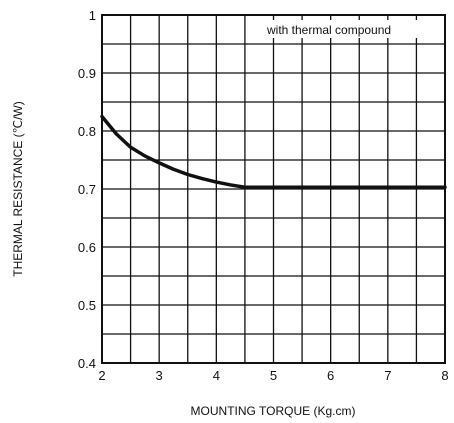 The height and width of the screenshot is (423, 454). I want to click on x-tick-label: 6, so click(330, 375).